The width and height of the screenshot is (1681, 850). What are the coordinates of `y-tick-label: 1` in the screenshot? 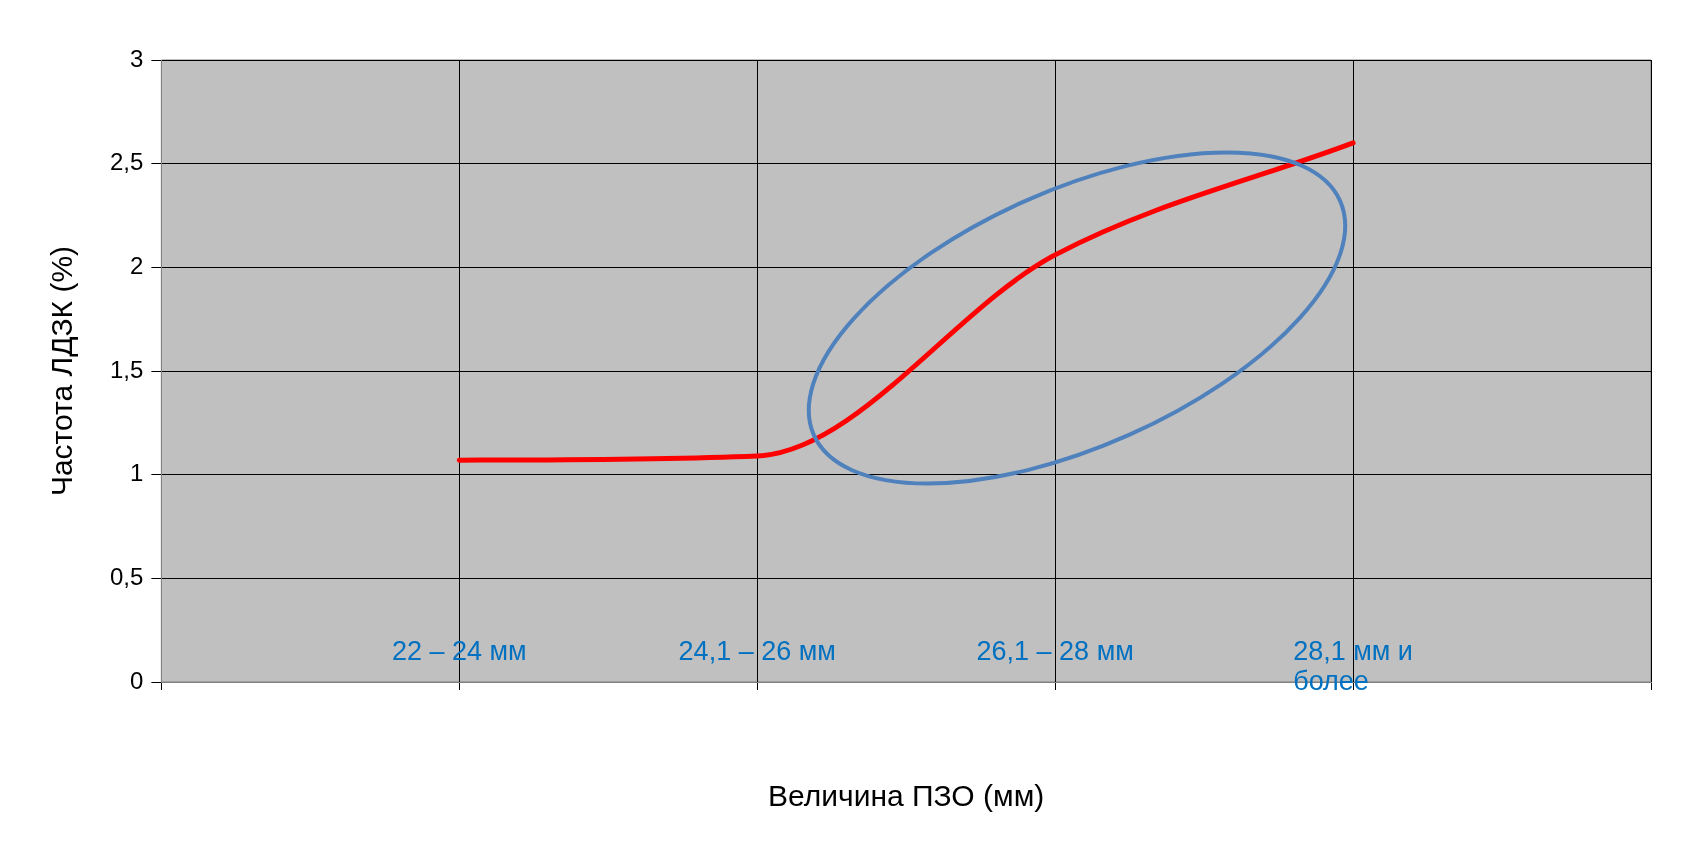 It's located at (137, 473).